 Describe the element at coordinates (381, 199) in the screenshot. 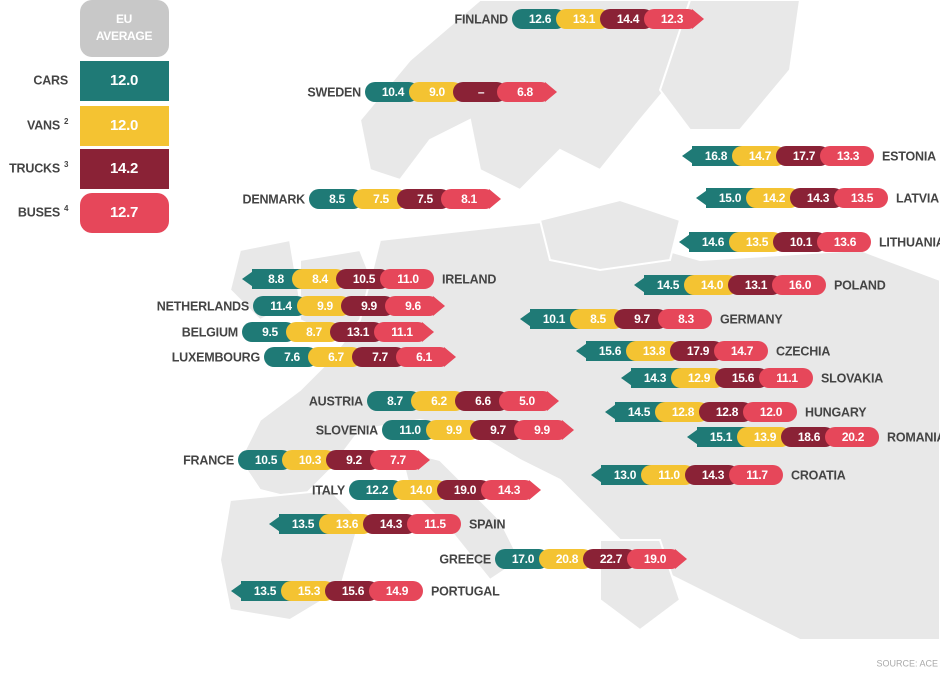

I see `value-label: 7.5` at that location.